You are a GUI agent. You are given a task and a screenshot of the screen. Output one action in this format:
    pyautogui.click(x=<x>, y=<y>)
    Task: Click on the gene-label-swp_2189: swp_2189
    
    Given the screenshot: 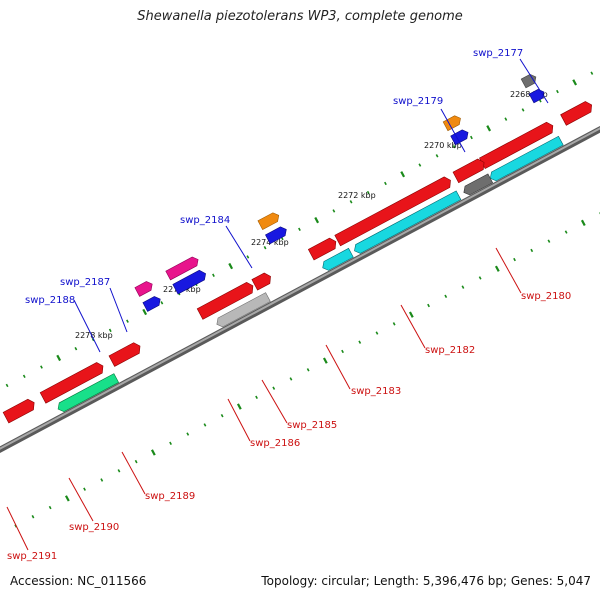 What is the action you would take?
    pyautogui.click(x=170, y=496)
    